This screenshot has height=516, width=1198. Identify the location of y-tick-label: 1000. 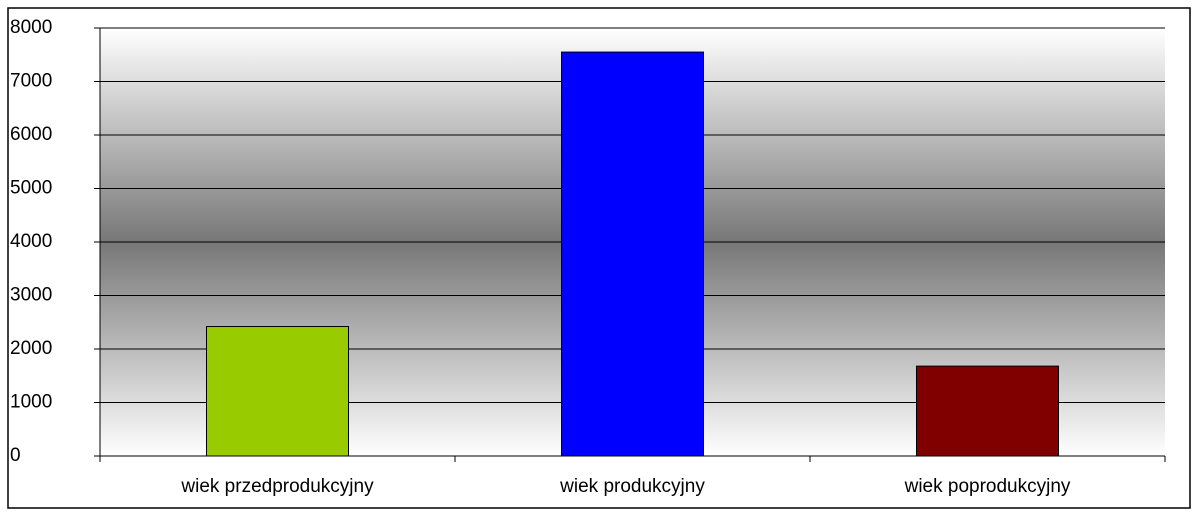
(31, 402).